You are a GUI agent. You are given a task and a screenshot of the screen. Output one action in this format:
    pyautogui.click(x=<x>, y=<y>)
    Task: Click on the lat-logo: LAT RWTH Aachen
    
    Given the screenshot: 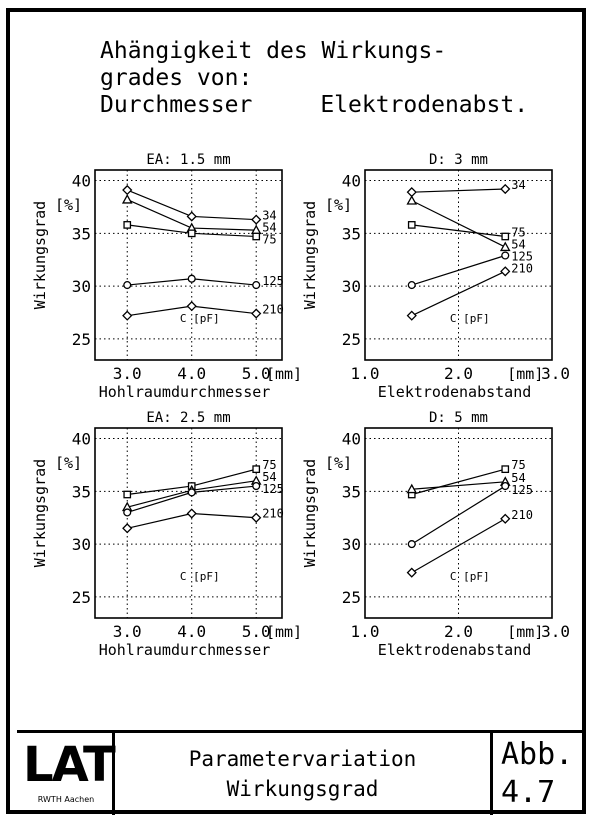 What is the action you would take?
    pyautogui.click(x=66, y=774)
    